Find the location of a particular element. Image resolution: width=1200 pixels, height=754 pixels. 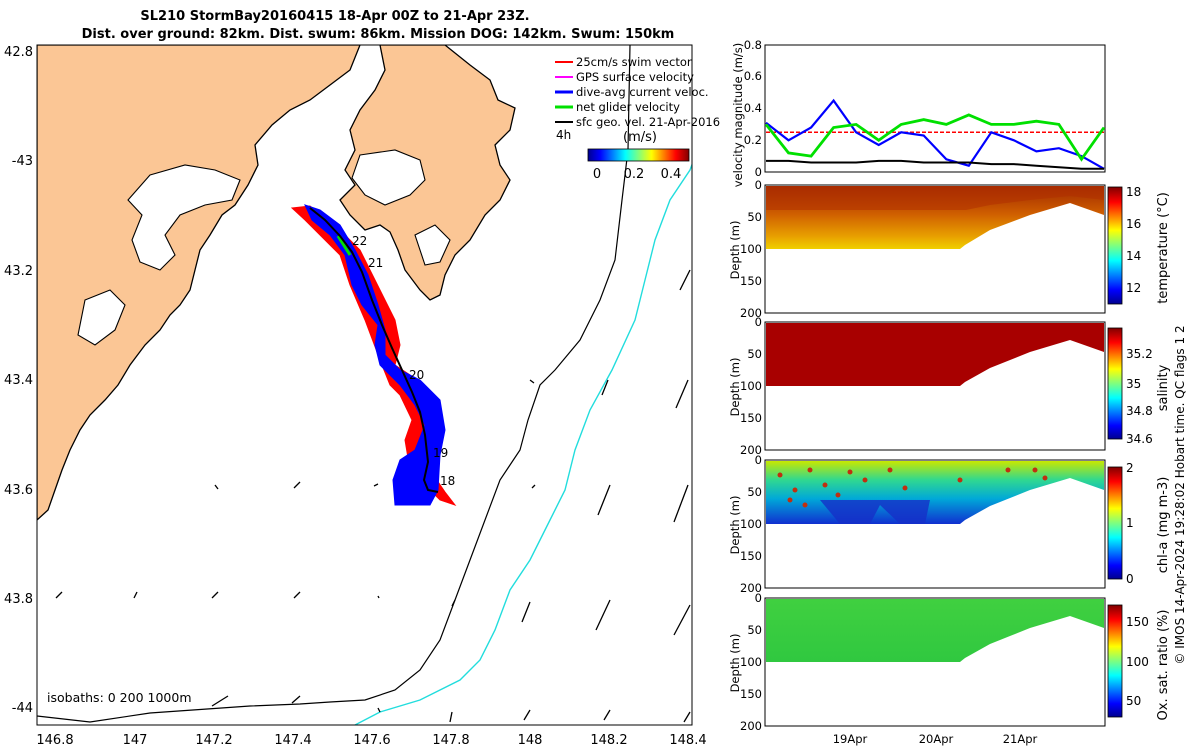

colorbar-unit: (m/s) is located at coordinates (640, 137).